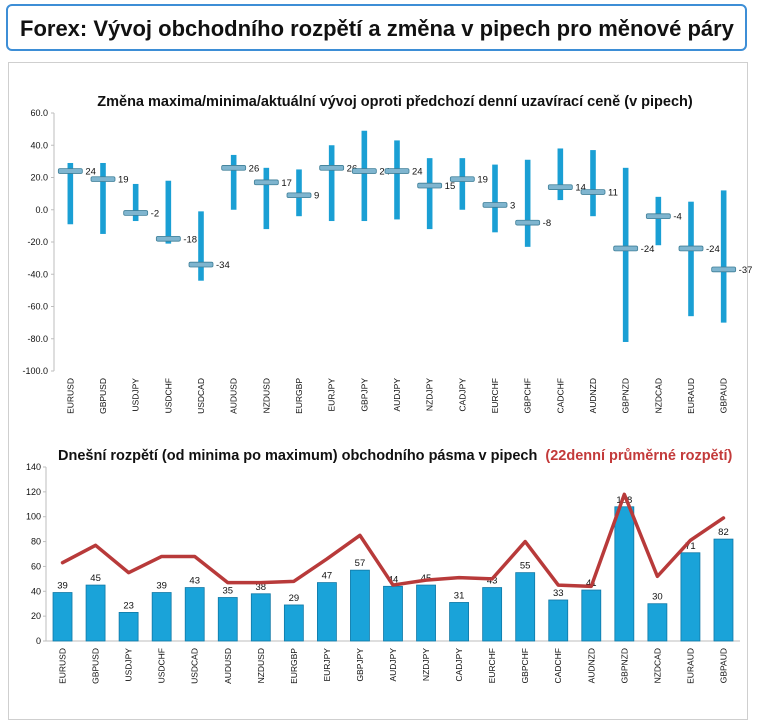 The image size is (765, 723). What do you see at coordinates (227, 591) in the screenshot?
I see `bar-value-label: 35` at bounding box center [227, 591].